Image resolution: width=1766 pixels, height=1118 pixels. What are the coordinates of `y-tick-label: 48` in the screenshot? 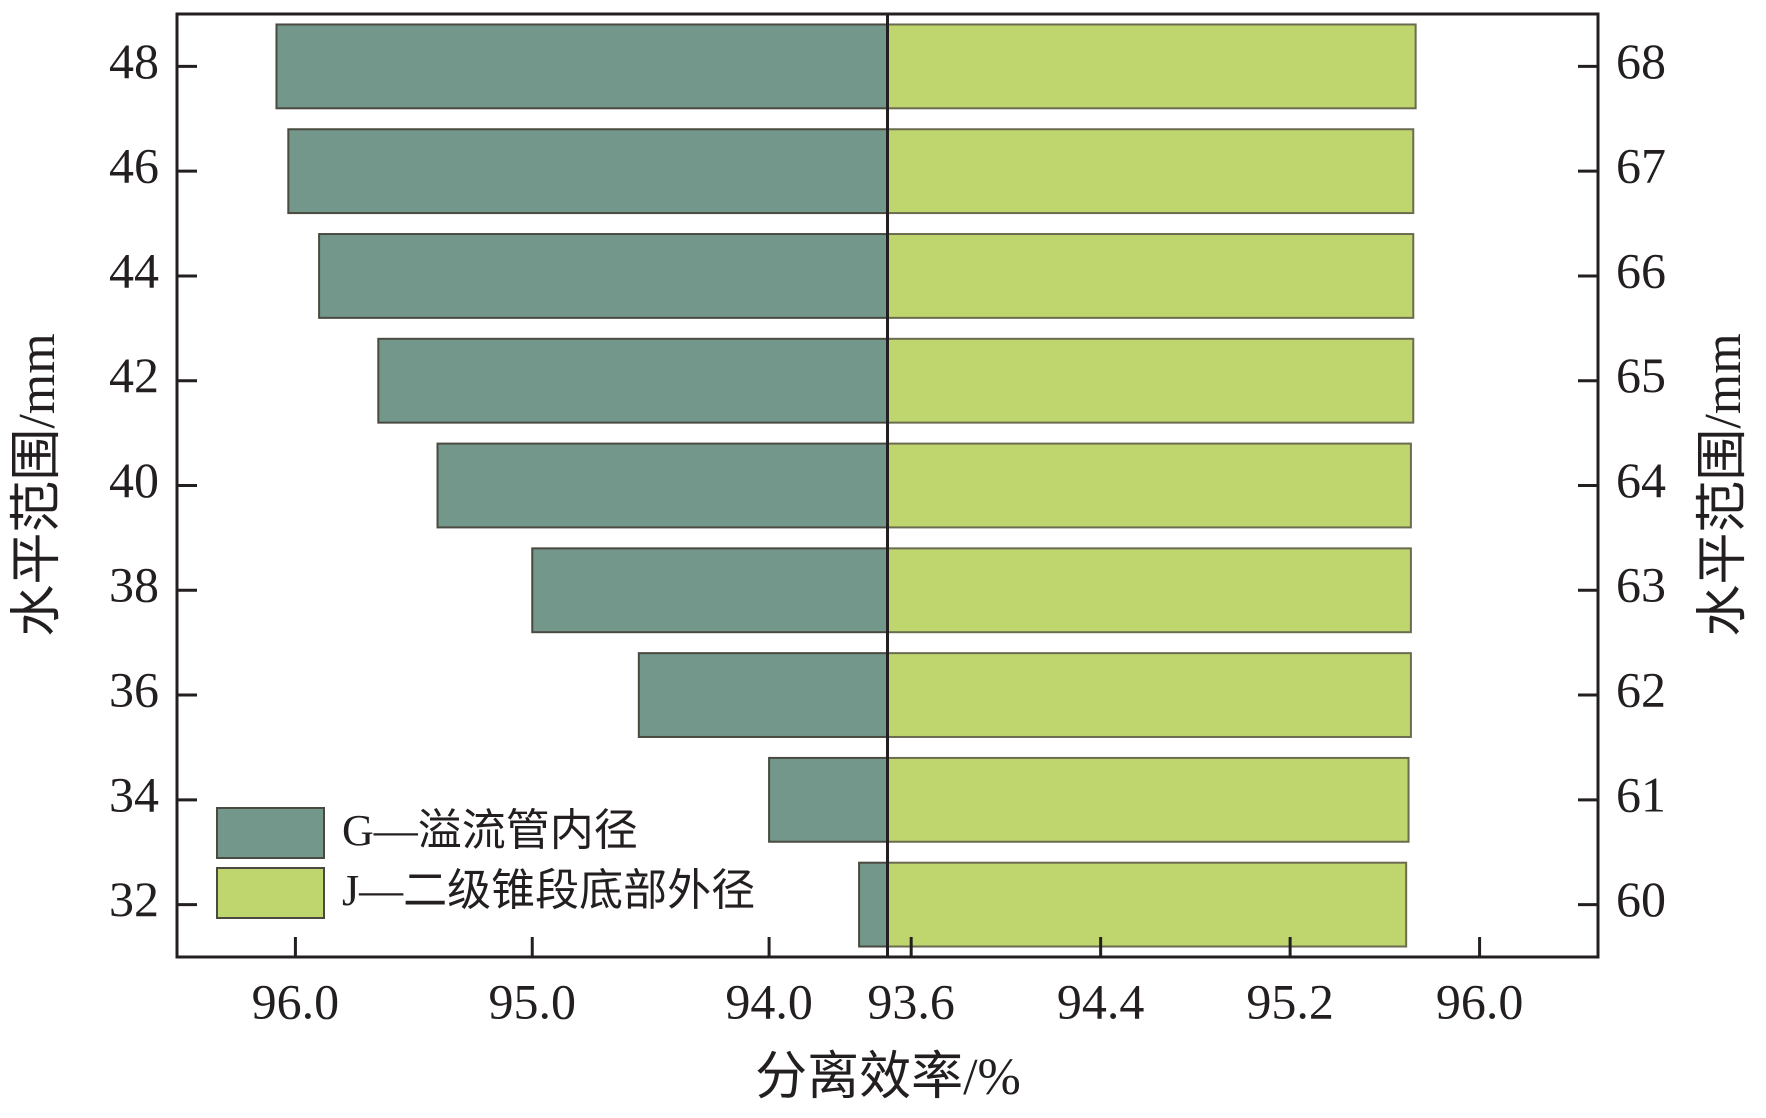 It's located at (134, 61).